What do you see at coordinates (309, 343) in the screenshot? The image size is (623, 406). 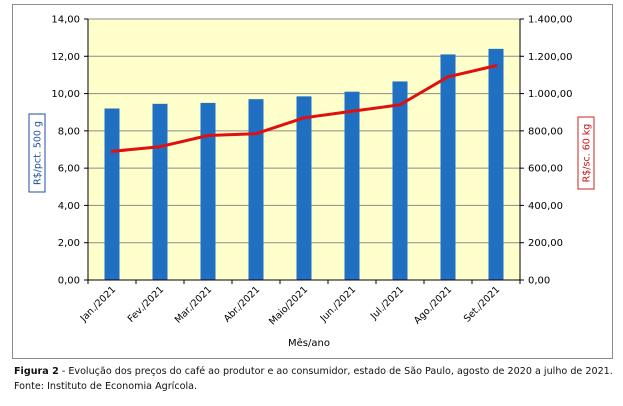 I see `x-axis-title: Mês/ano` at bounding box center [309, 343].